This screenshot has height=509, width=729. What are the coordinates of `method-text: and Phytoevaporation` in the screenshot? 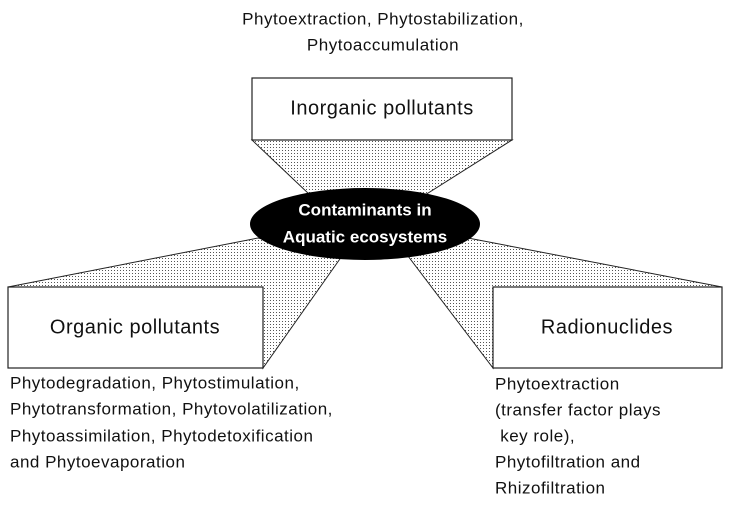 It's located at (97, 461).